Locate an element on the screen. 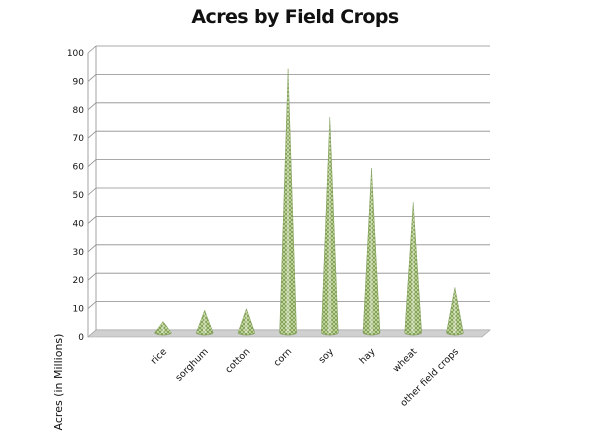 The width and height of the screenshot is (590, 437). bar-soy is located at coordinates (330, 226).